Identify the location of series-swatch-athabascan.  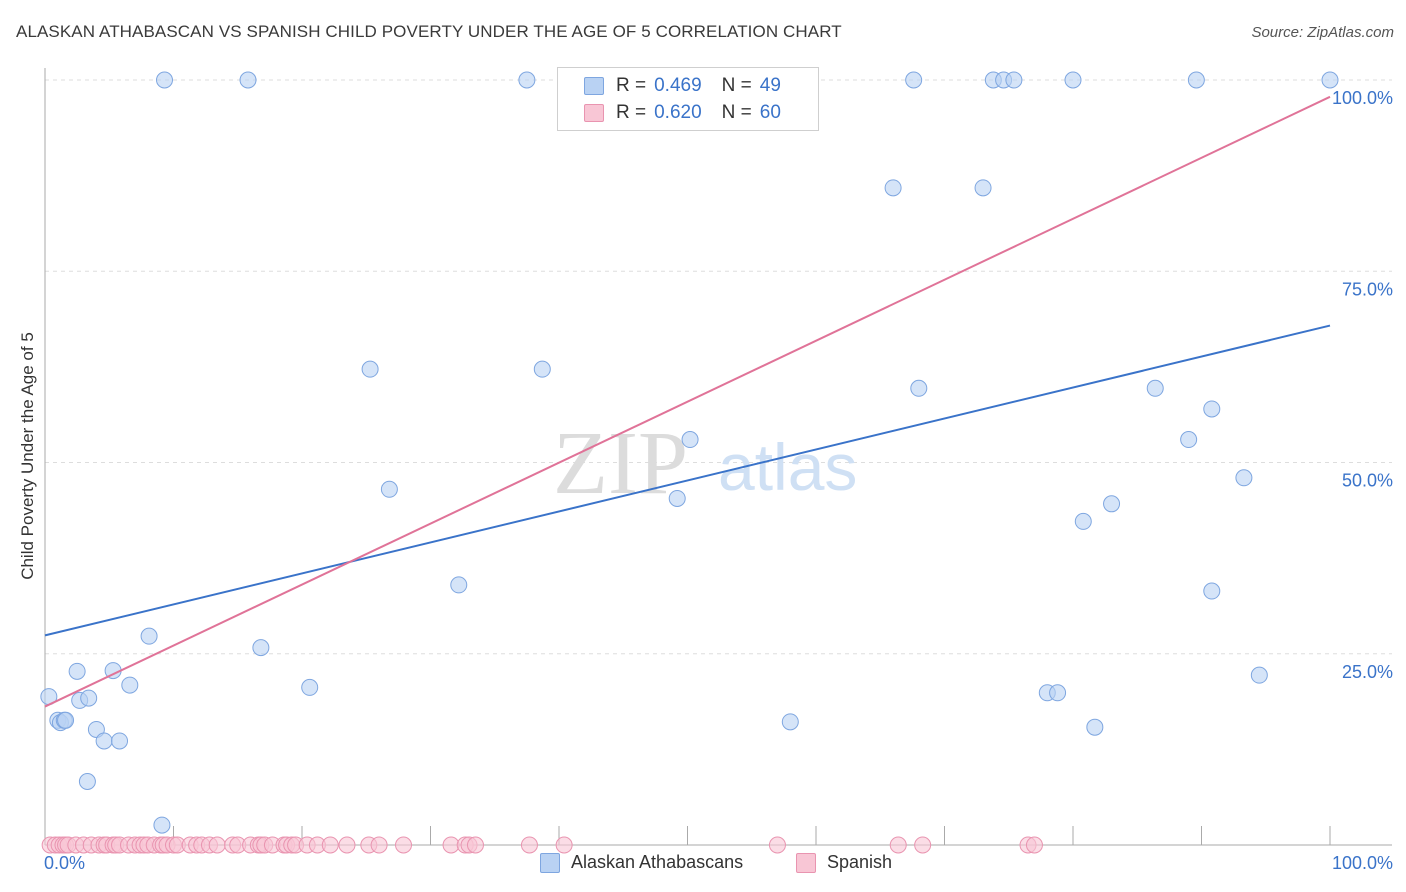
(550, 862).